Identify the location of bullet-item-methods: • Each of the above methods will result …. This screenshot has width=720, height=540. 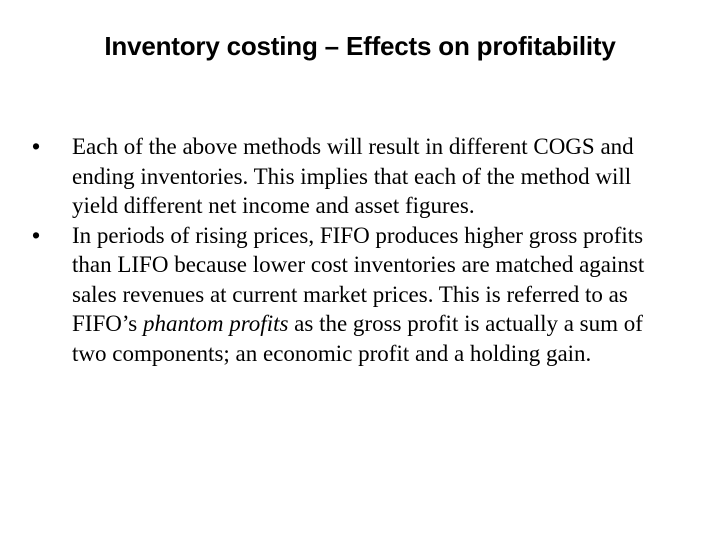
(352, 176).